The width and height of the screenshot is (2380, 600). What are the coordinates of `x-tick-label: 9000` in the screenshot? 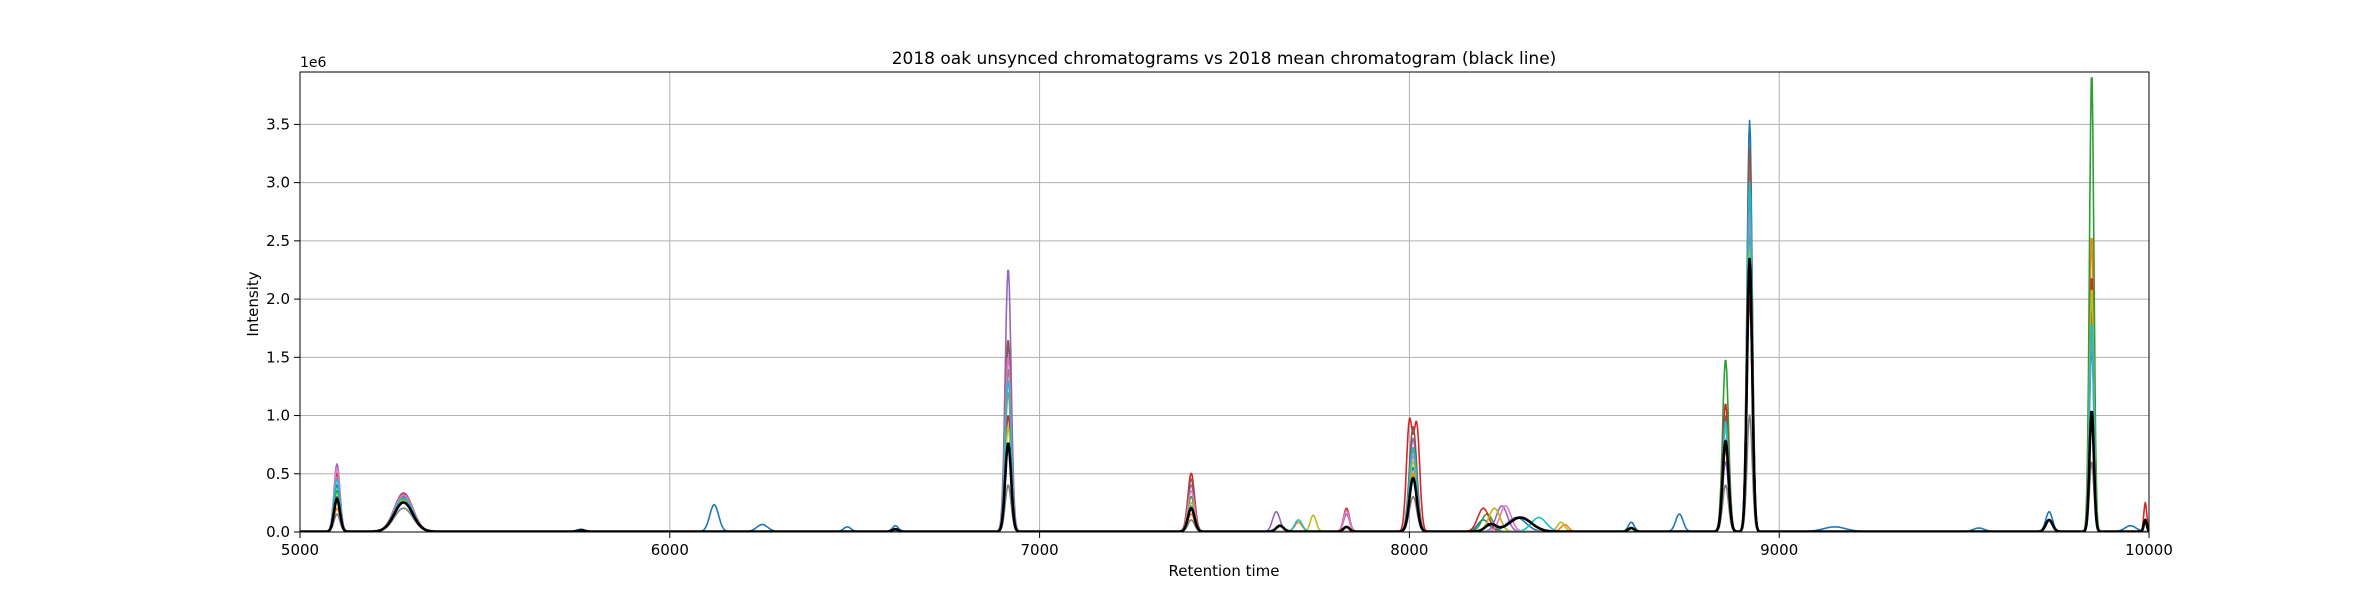 It's located at (1779, 550).